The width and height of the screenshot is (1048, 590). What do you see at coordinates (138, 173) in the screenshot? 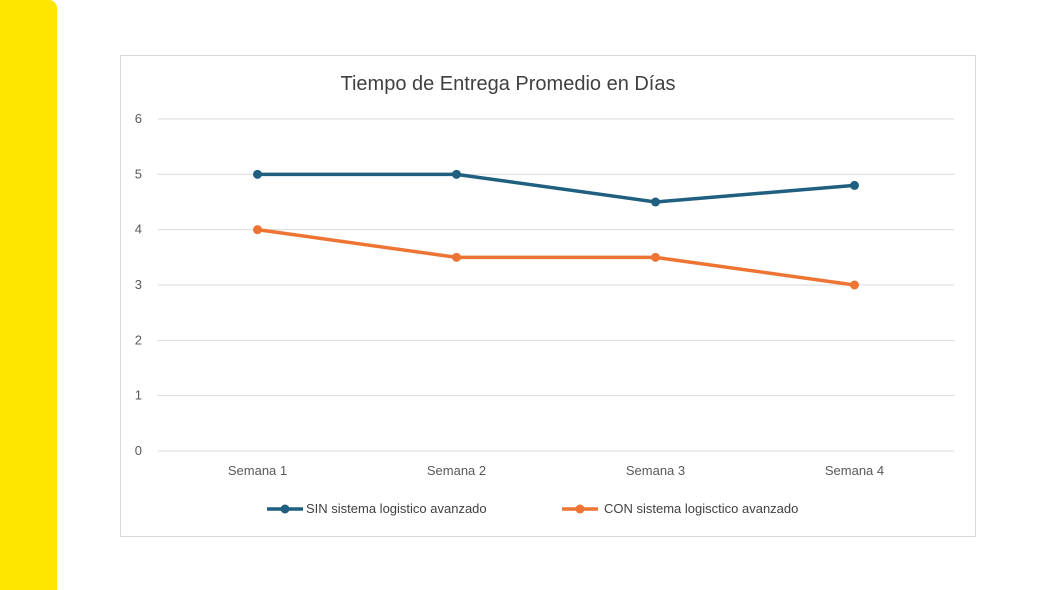
I see `y-tick-label: 5` at bounding box center [138, 173].